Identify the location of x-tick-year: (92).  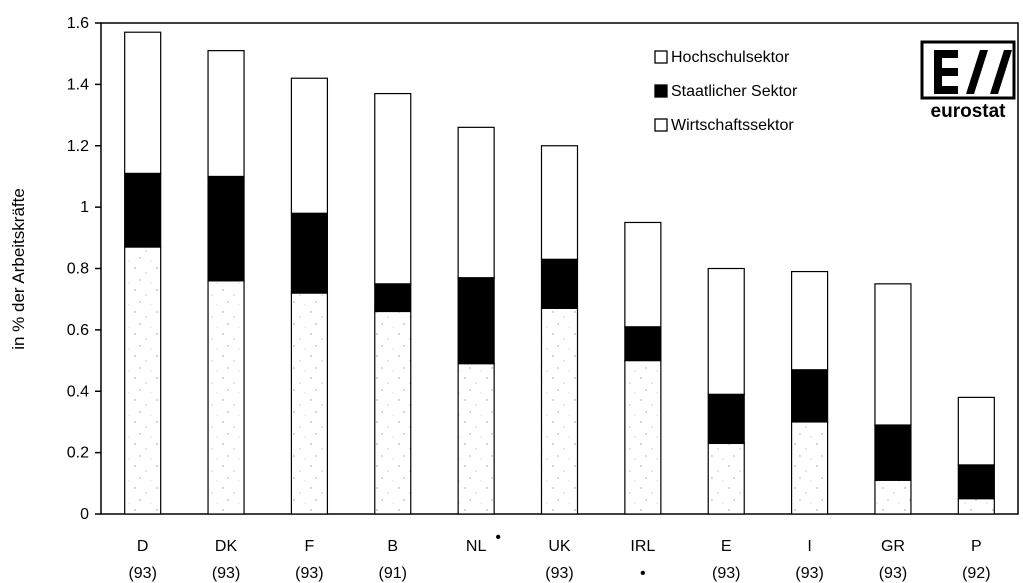
(976, 573).